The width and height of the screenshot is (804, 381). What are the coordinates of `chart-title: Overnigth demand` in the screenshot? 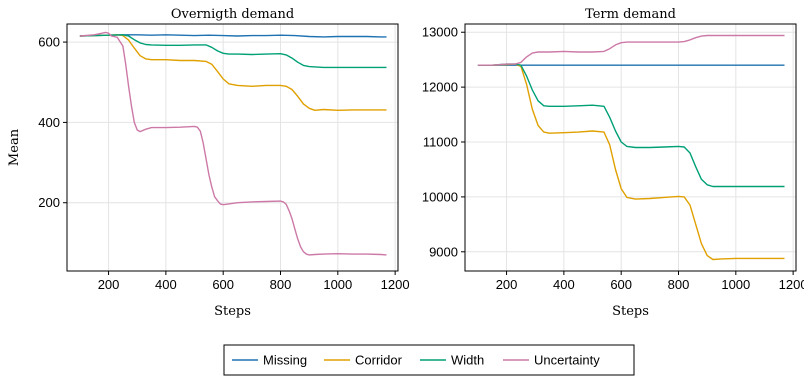 It's located at (232, 14).